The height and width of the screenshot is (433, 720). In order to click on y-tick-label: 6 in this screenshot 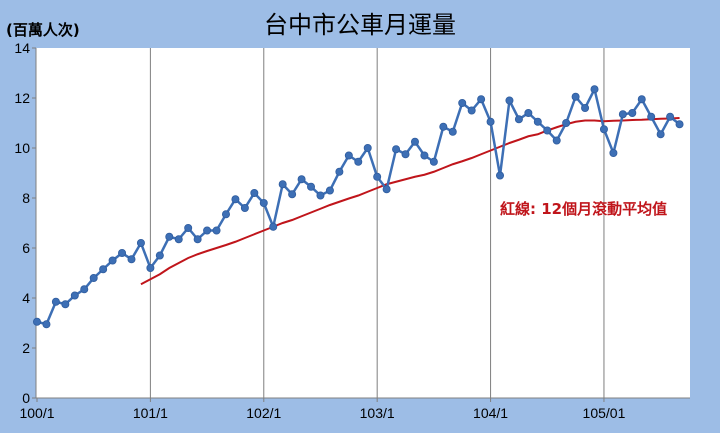, I will do `click(26, 248)`.